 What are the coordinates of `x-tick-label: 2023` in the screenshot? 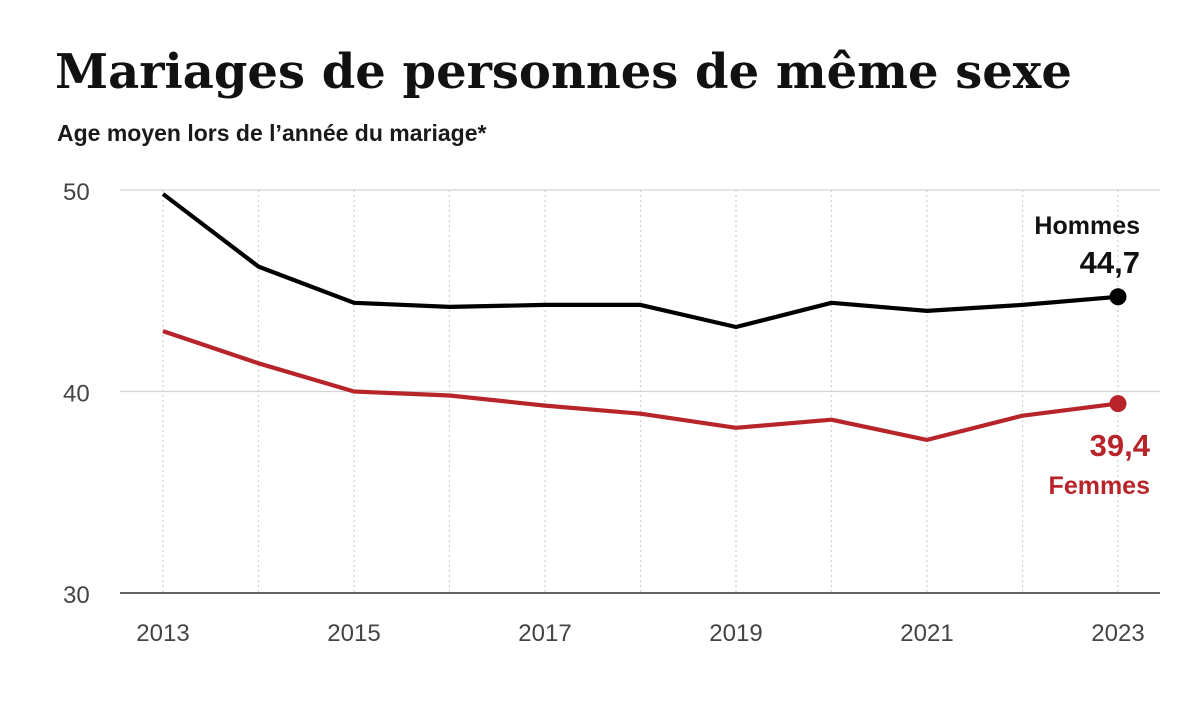 It's located at (1117, 633).